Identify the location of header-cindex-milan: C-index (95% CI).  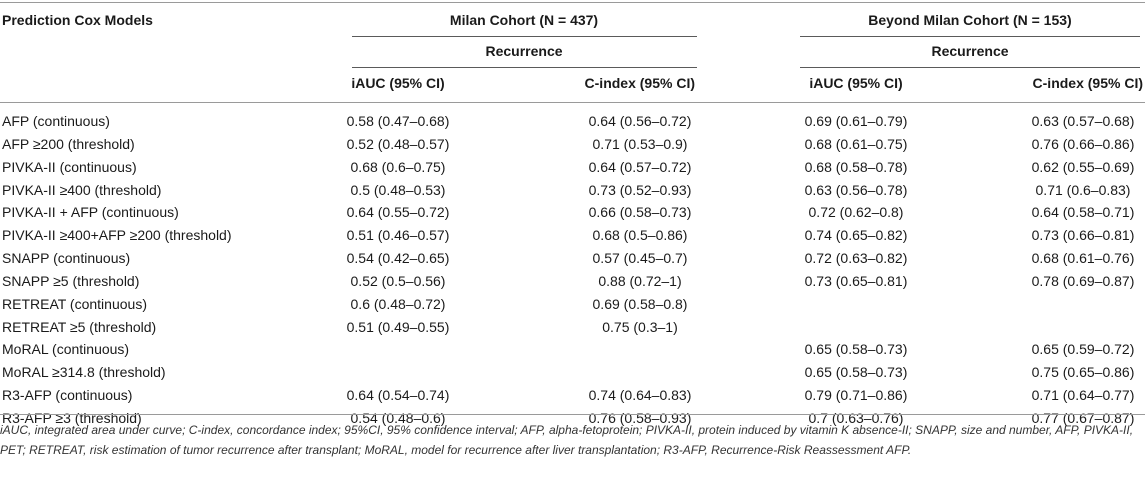
(639, 83).